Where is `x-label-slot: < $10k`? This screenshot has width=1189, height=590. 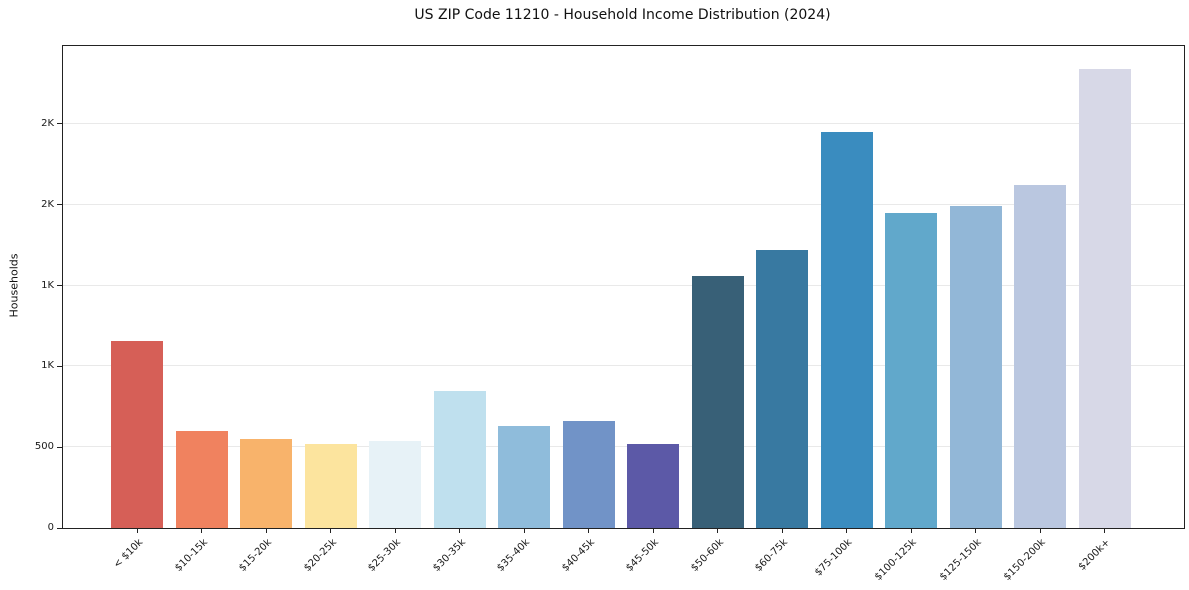
x-label-slot: < $10k is located at coordinates (137, 558).